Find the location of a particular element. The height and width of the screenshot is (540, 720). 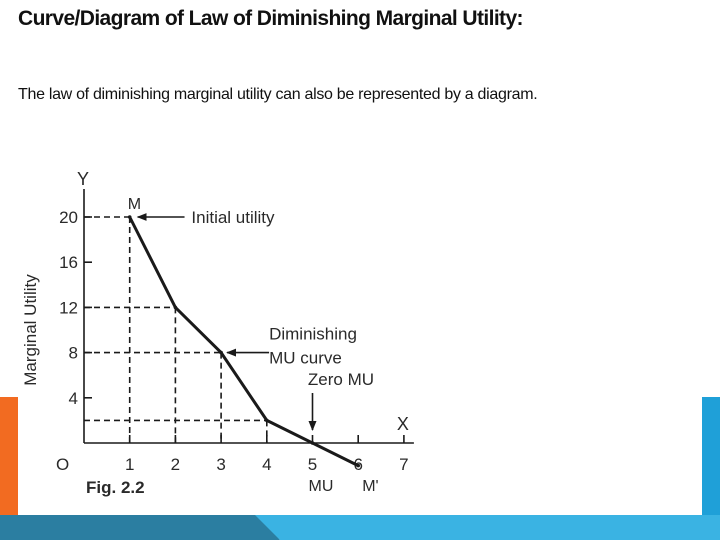

annotation-initial-utility: Initial utility is located at coordinates (233, 217).